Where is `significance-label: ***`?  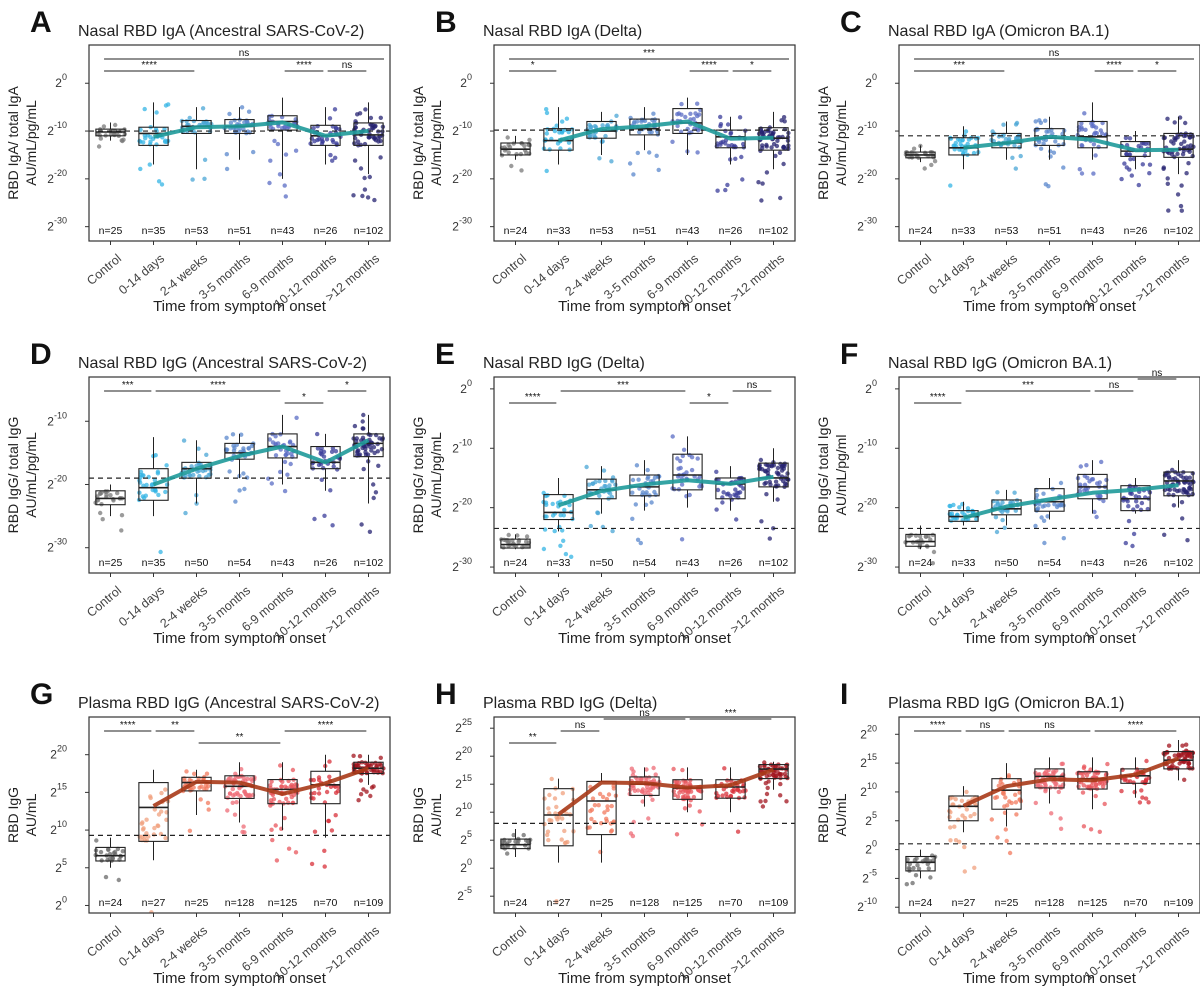 significance-label: *** is located at coordinates (649, 53).